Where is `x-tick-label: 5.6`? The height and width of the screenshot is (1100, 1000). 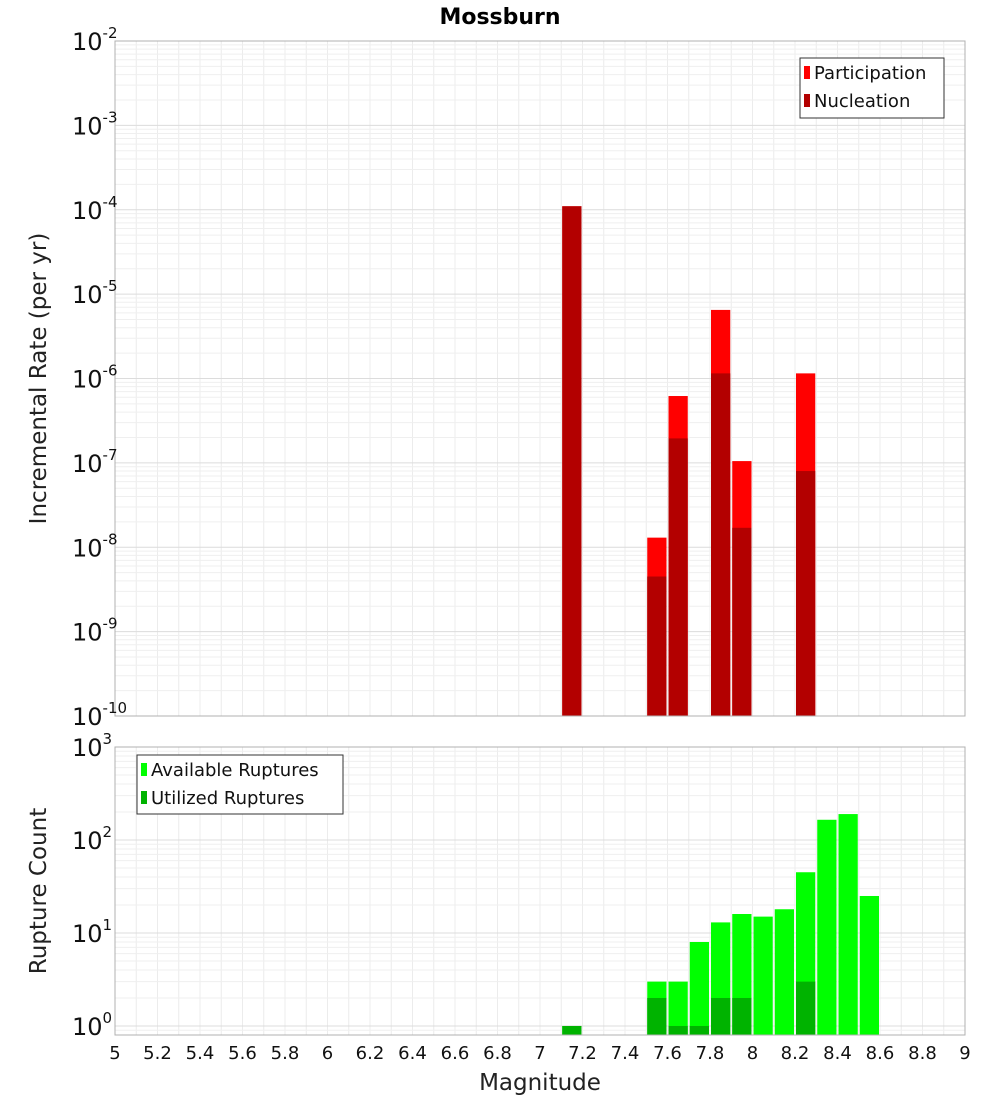
x-tick-label: 5.6 is located at coordinates (242, 1053).